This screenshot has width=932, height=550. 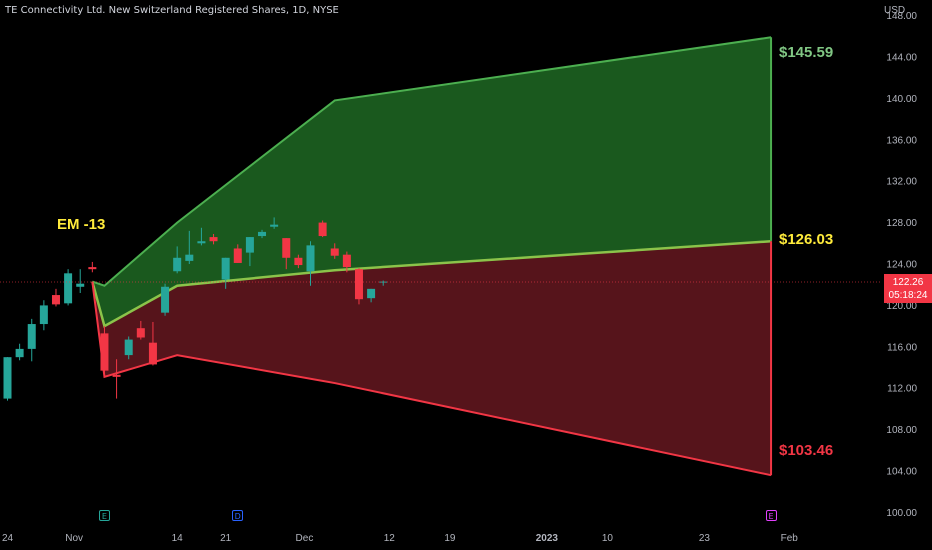 What do you see at coordinates (901, 472) in the screenshot?
I see `y-tick-label: 104.00` at bounding box center [901, 472].